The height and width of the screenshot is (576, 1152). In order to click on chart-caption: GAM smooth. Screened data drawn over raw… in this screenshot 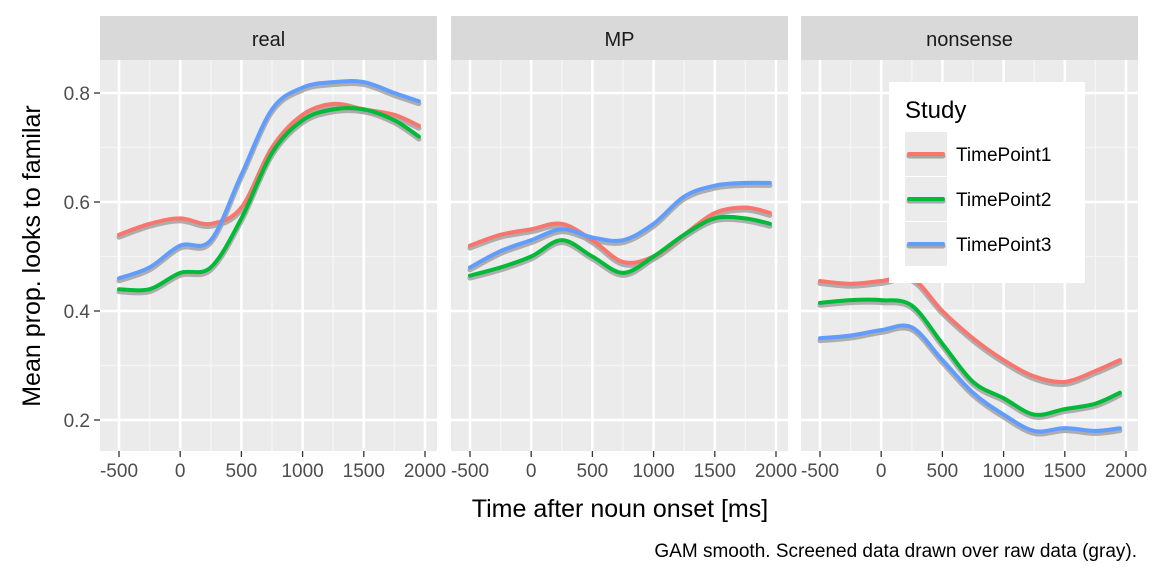, I will do `click(895, 551)`.